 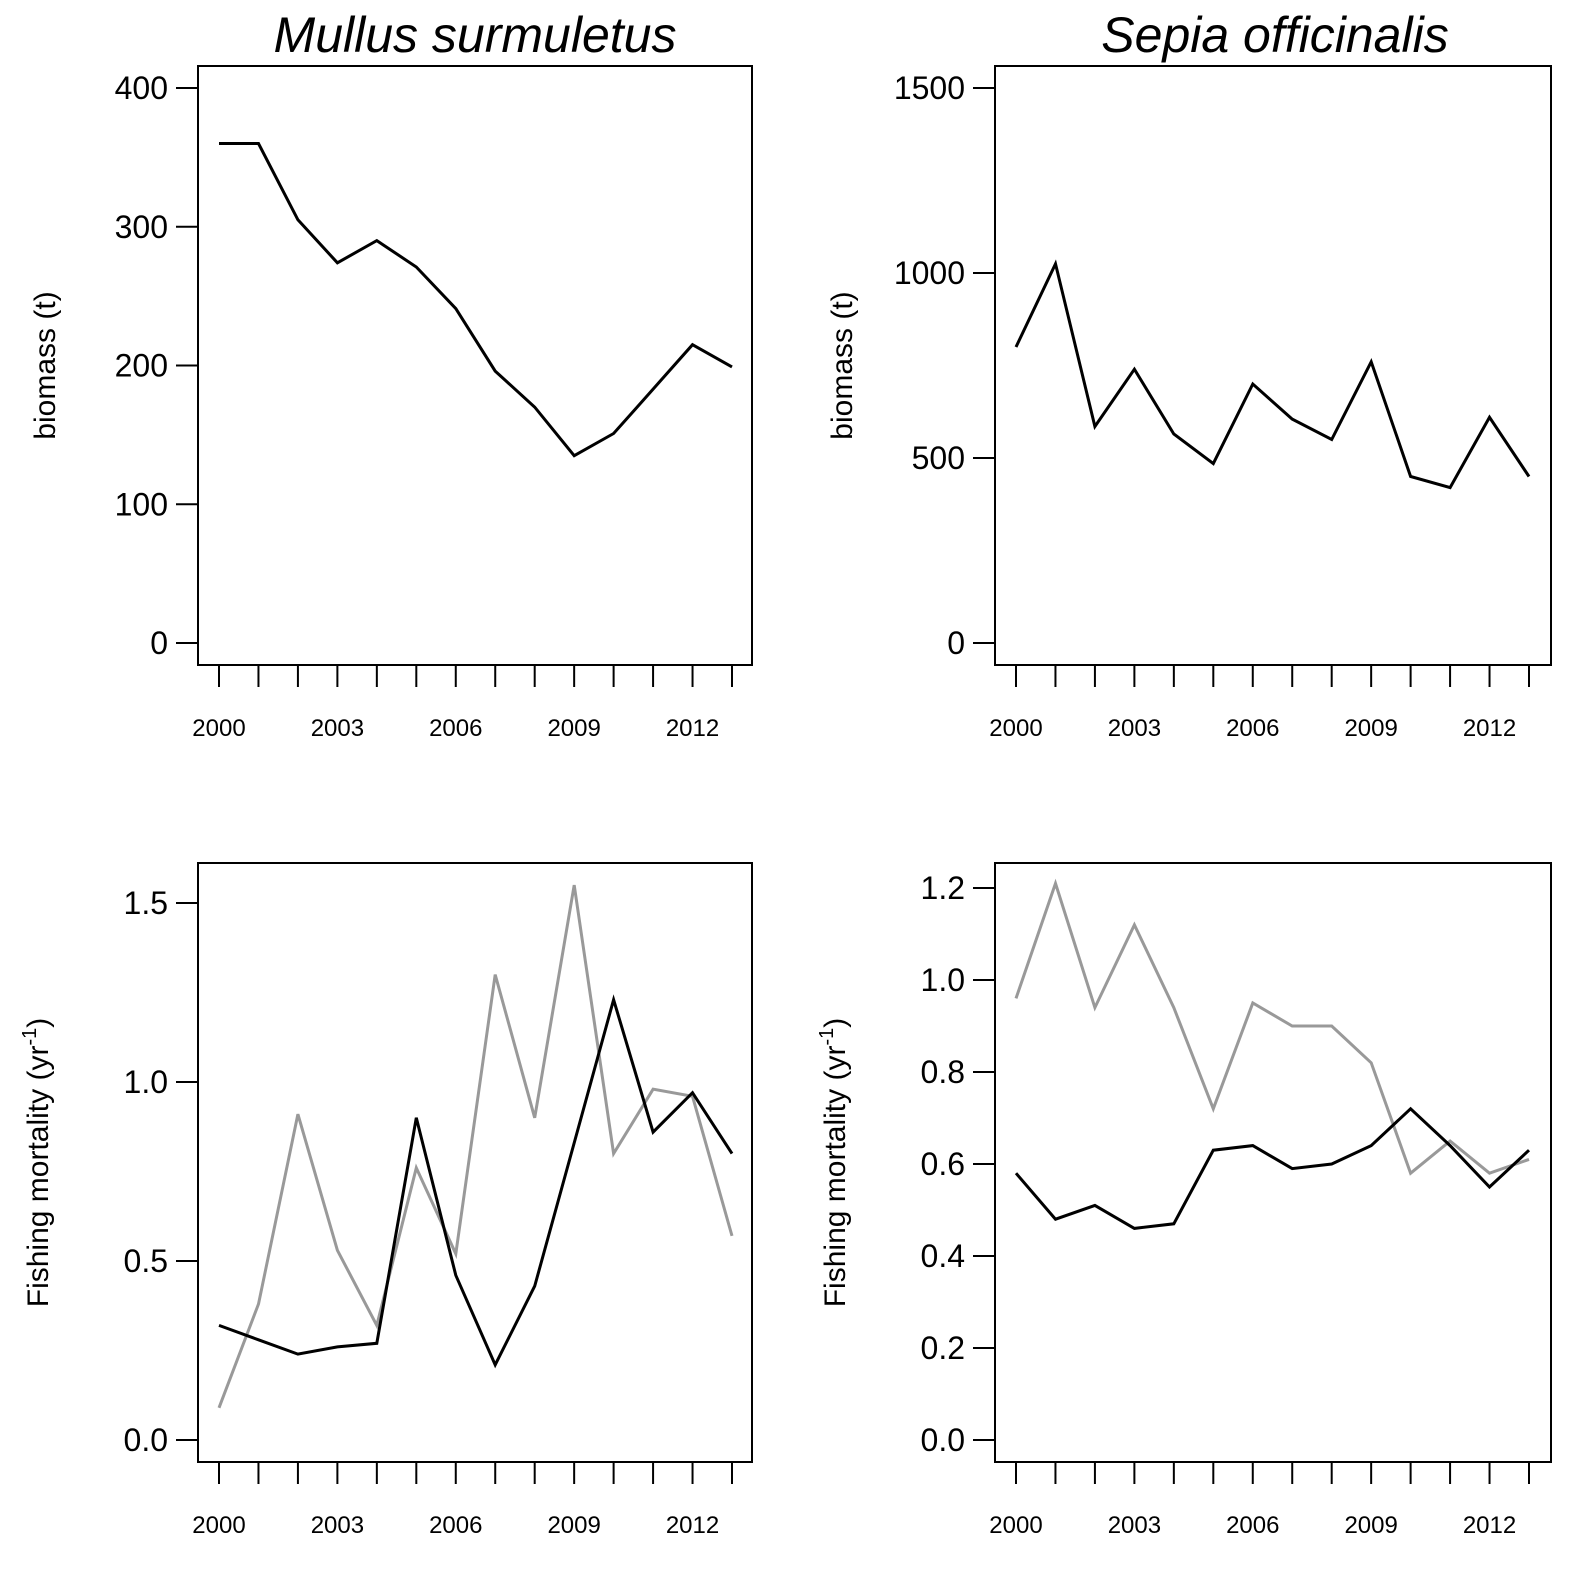 What do you see at coordinates (141, 504) in the screenshot?
I see `y-tick-label: 100` at bounding box center [141, 504].